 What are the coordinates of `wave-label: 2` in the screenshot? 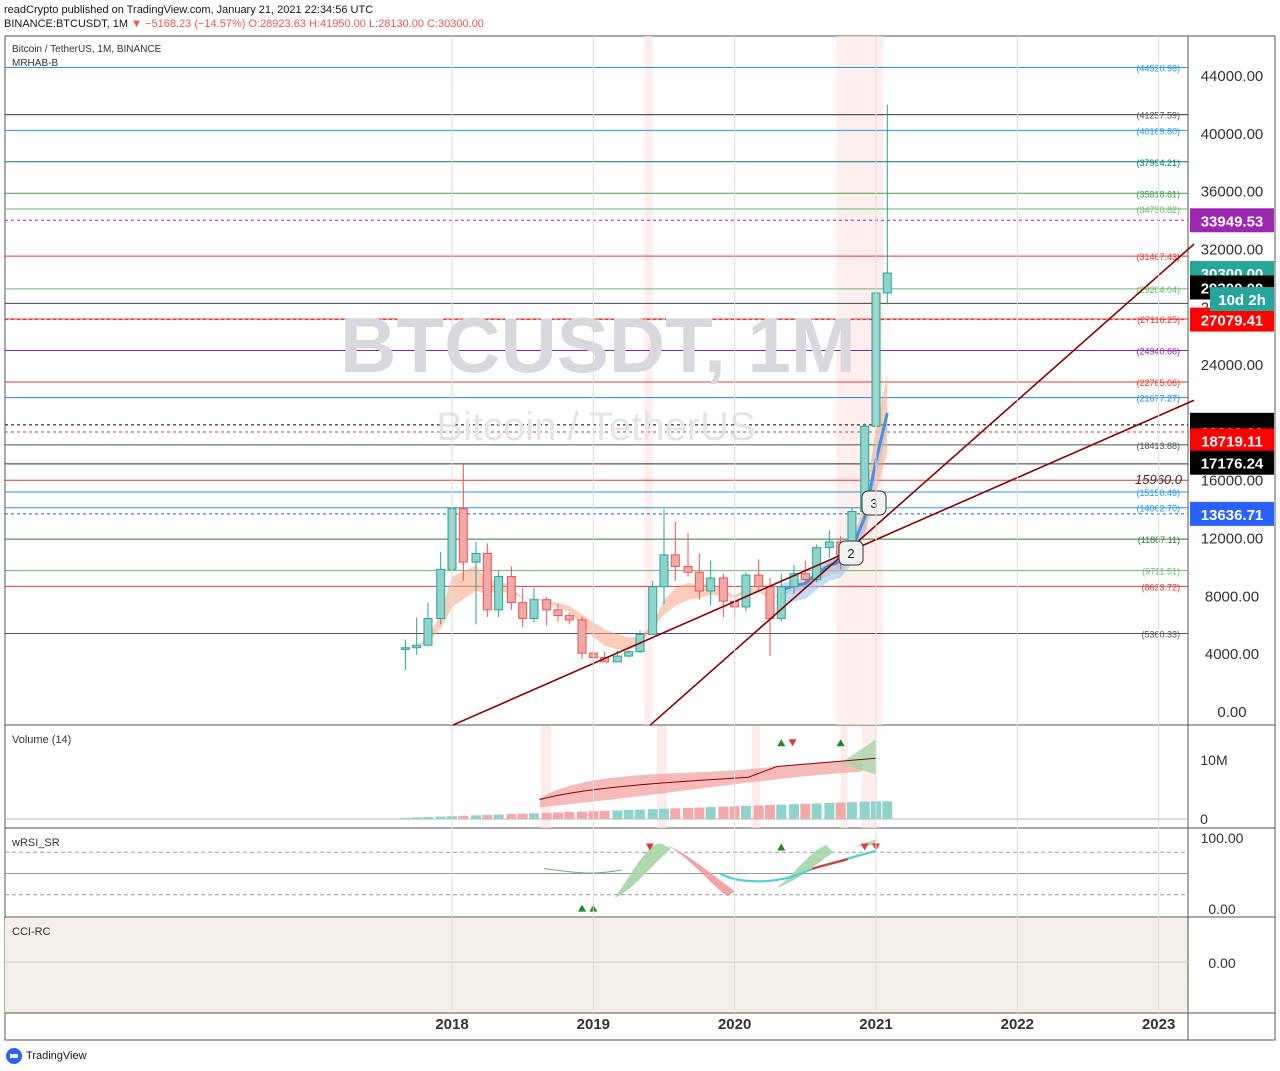 It's located at (850, 553).